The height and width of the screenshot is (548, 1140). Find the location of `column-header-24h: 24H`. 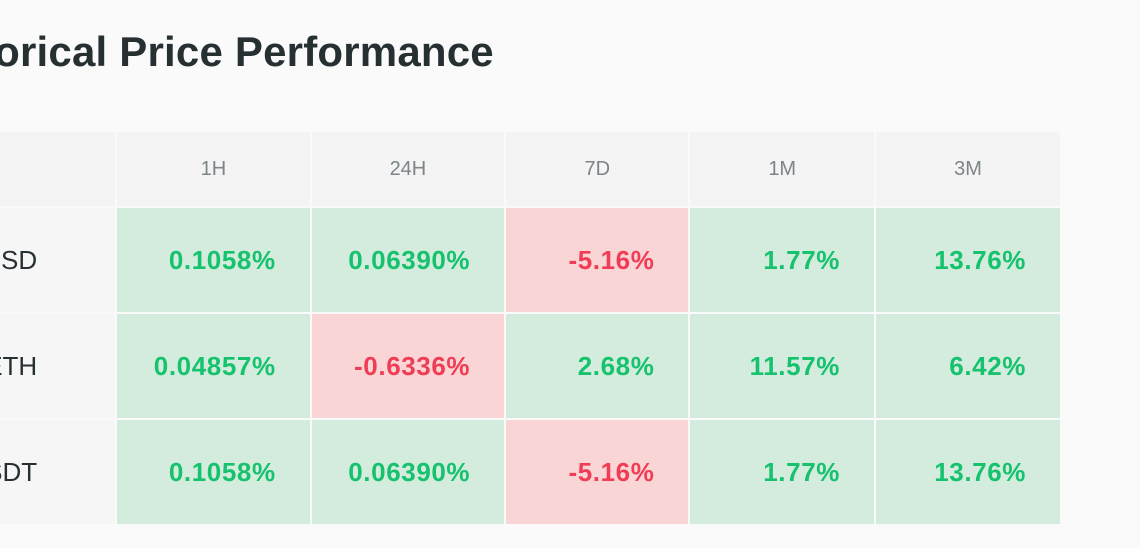

column-header-24h: 24H is located at coordinates (408, 169).